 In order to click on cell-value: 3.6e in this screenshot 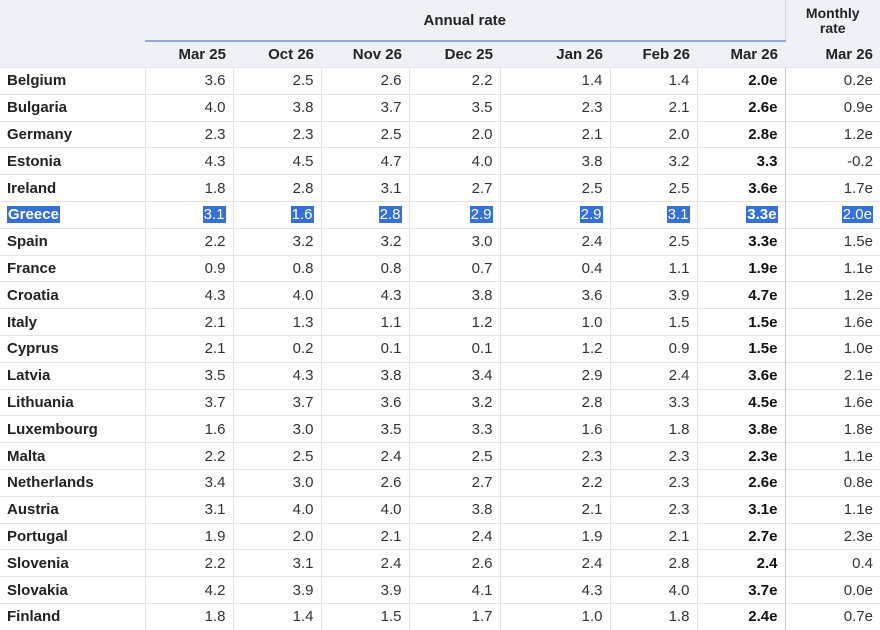, I will do `click(740, 375)`.